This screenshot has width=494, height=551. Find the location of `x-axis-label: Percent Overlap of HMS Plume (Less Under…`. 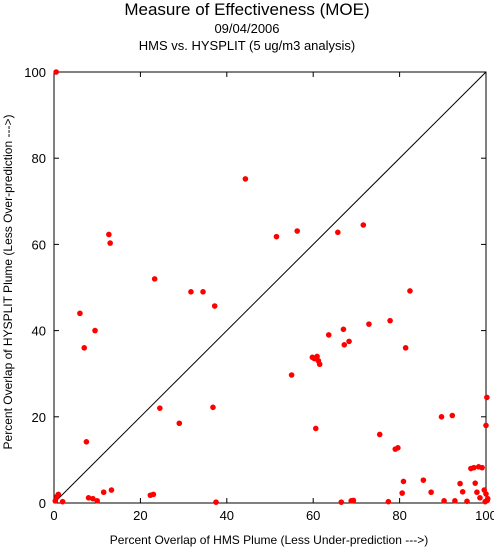

x-axis-label: Percent Overlap of HMS Plume (Less Under… is located at coordinates (269, 540).